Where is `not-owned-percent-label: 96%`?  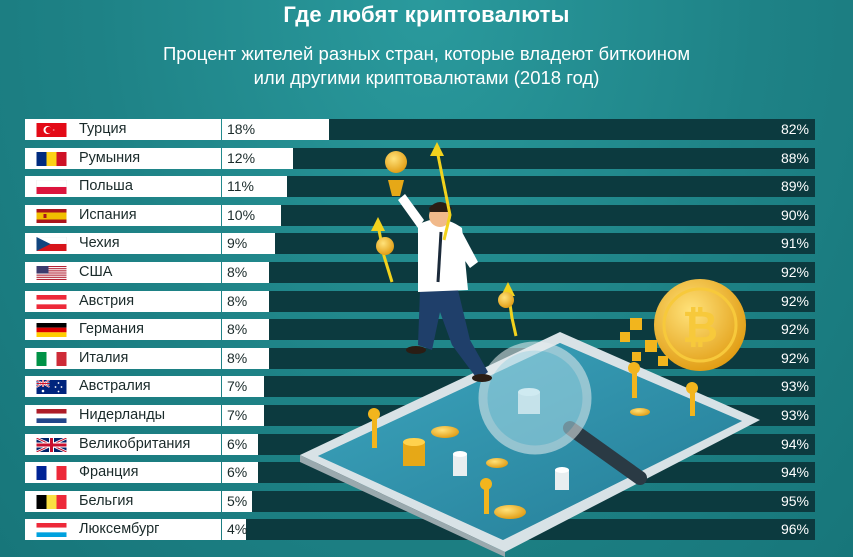 not-owned-percent-label: 96% is located at coordinates (794, 529).